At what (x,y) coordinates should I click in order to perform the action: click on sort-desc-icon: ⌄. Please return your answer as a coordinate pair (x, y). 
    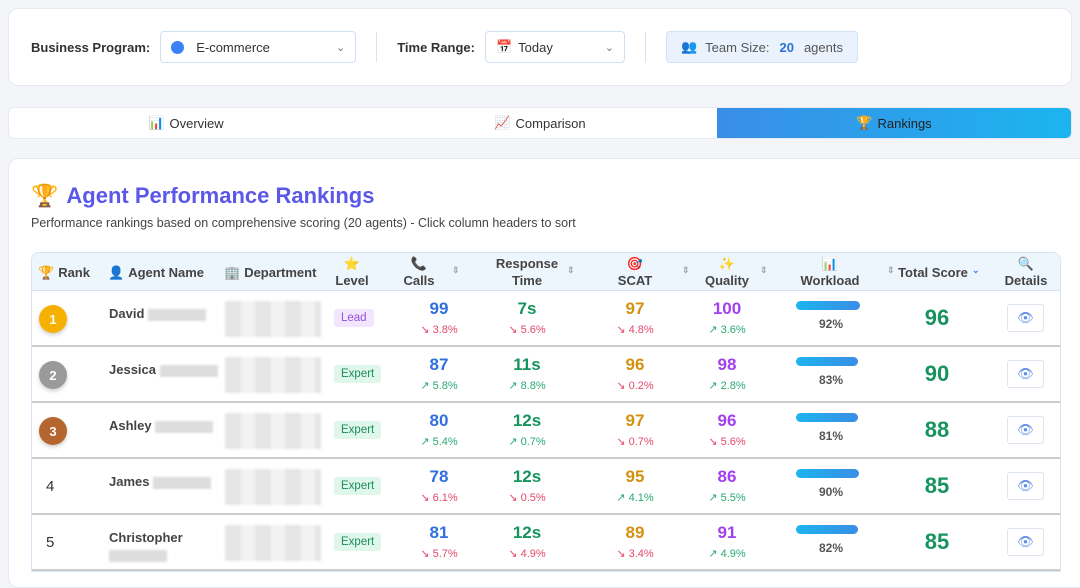
    Looking at the image, I should click on (976, 270).